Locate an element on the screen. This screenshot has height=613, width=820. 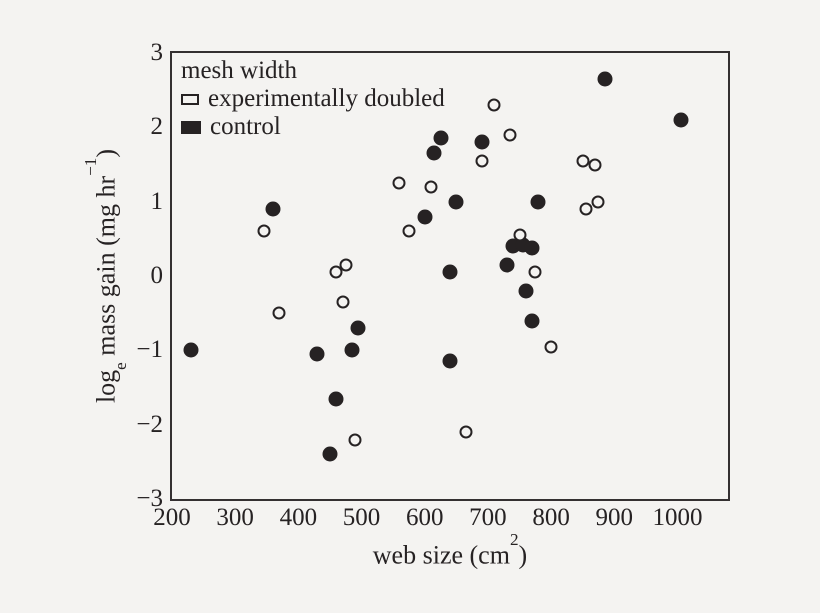
y-tick-label: −1 is located at coordinates (149, 350).